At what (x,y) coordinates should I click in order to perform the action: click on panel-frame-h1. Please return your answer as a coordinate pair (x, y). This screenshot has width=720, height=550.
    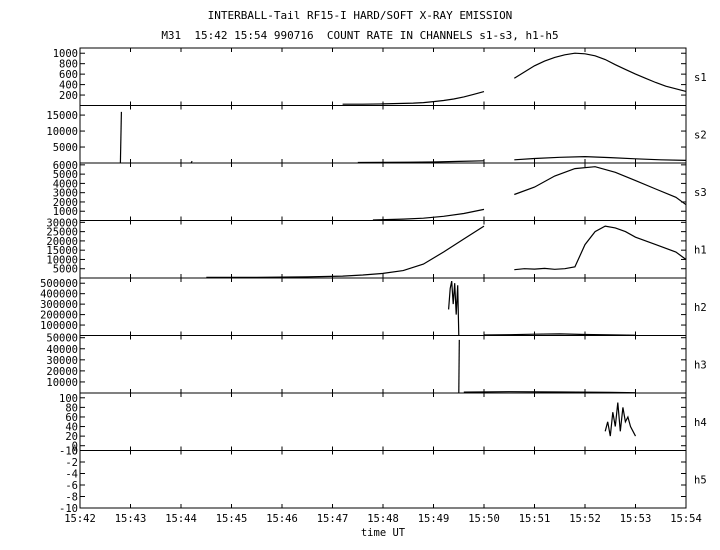
    Looking at the image, I should click on (383, 249).